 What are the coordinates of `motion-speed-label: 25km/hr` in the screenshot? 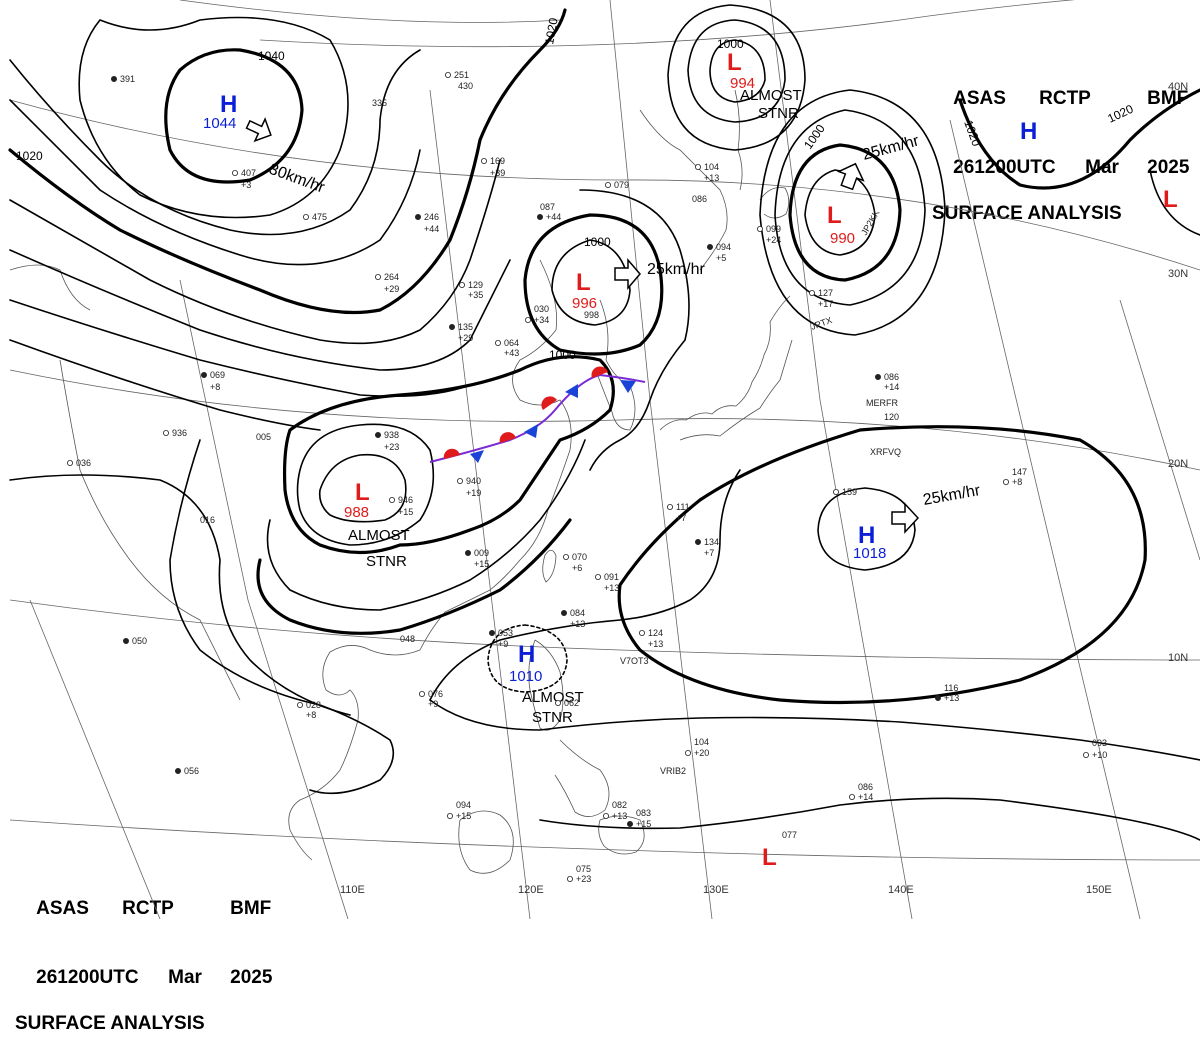 It's located at (676, 269).